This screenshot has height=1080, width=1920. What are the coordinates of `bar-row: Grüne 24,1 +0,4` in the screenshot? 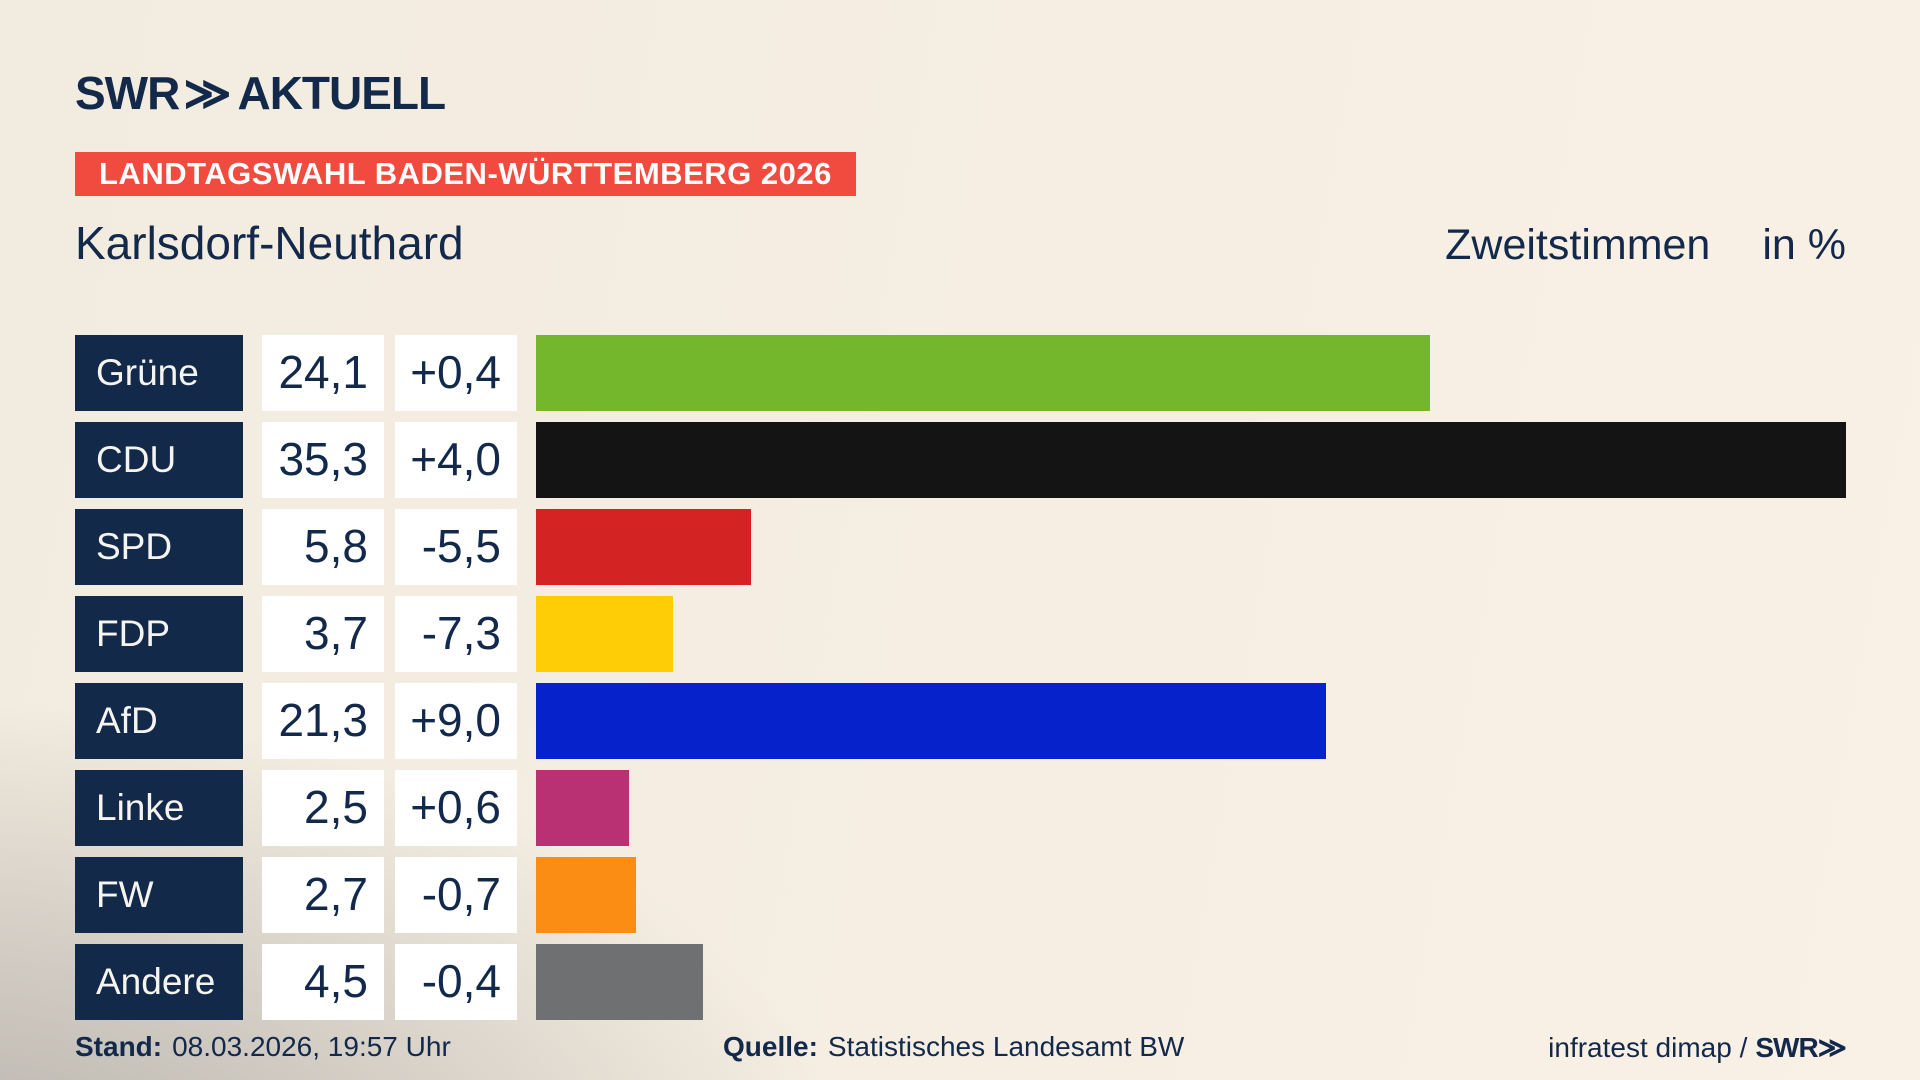 It's located at (960, 373).